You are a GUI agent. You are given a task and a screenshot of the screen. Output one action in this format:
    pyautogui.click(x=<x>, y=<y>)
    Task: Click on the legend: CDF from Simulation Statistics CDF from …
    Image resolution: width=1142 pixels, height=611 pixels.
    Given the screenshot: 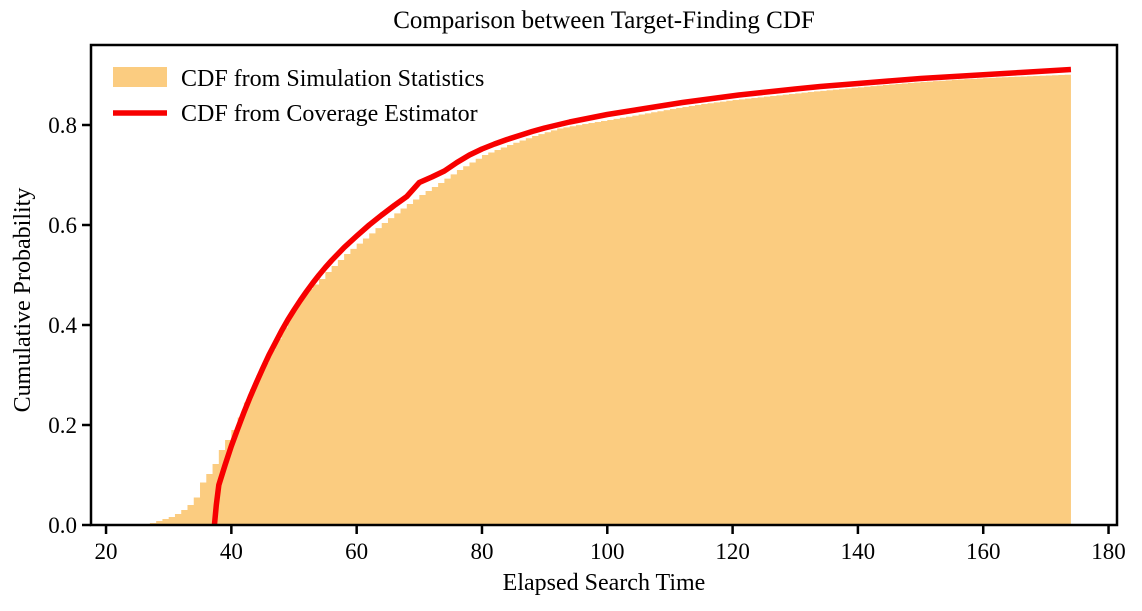 What is the action you would take?
    pyautogui.click(x=298, y=96)
    